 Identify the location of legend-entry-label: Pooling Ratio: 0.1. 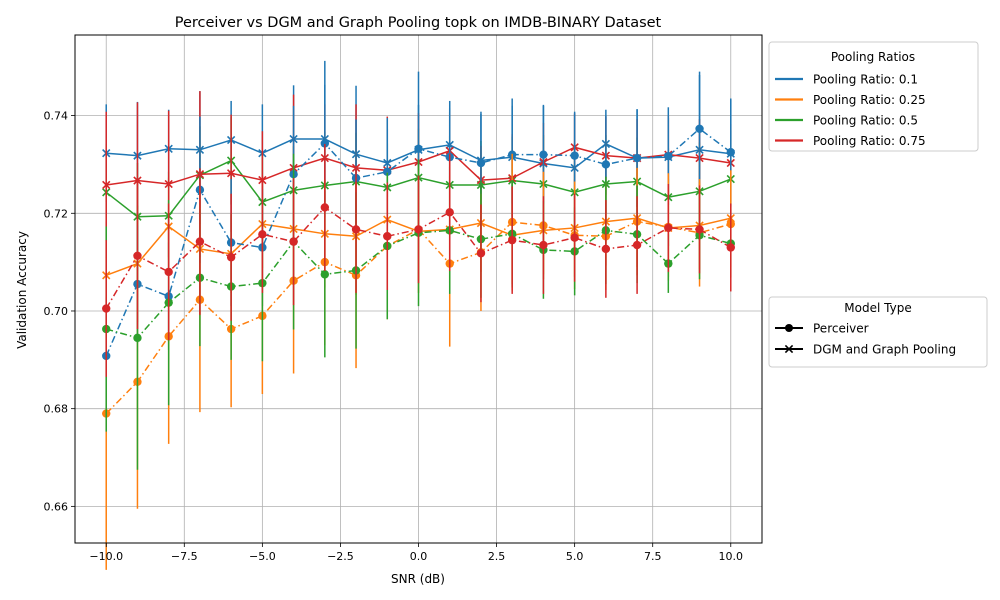
(865, 80).